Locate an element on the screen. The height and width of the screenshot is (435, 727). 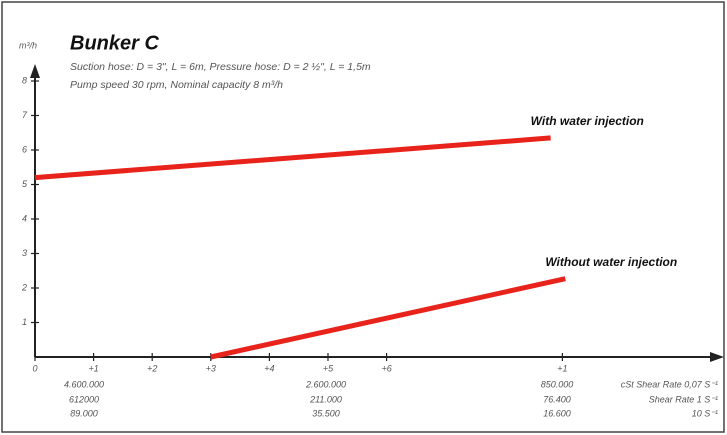
chart-title: Bunker C is located at coordinates (114, 43).